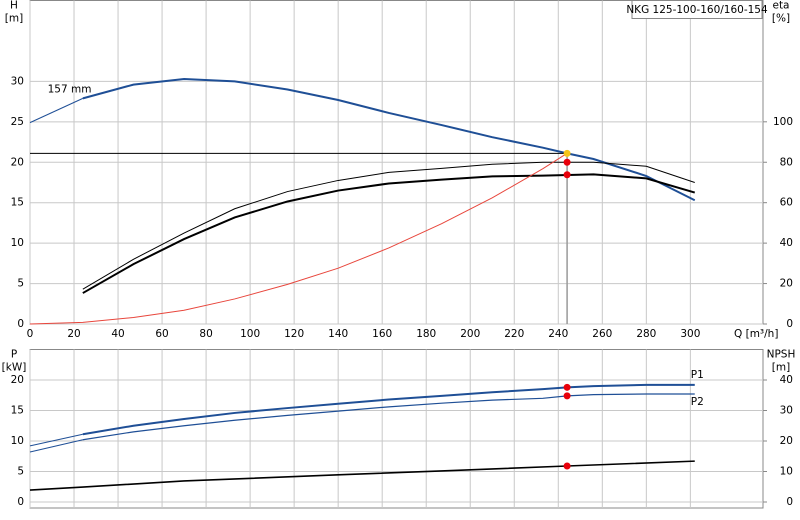  Describe the element at coordinates (17, 81) in the screenshot. I see `y-tick-label: 30` at that location.